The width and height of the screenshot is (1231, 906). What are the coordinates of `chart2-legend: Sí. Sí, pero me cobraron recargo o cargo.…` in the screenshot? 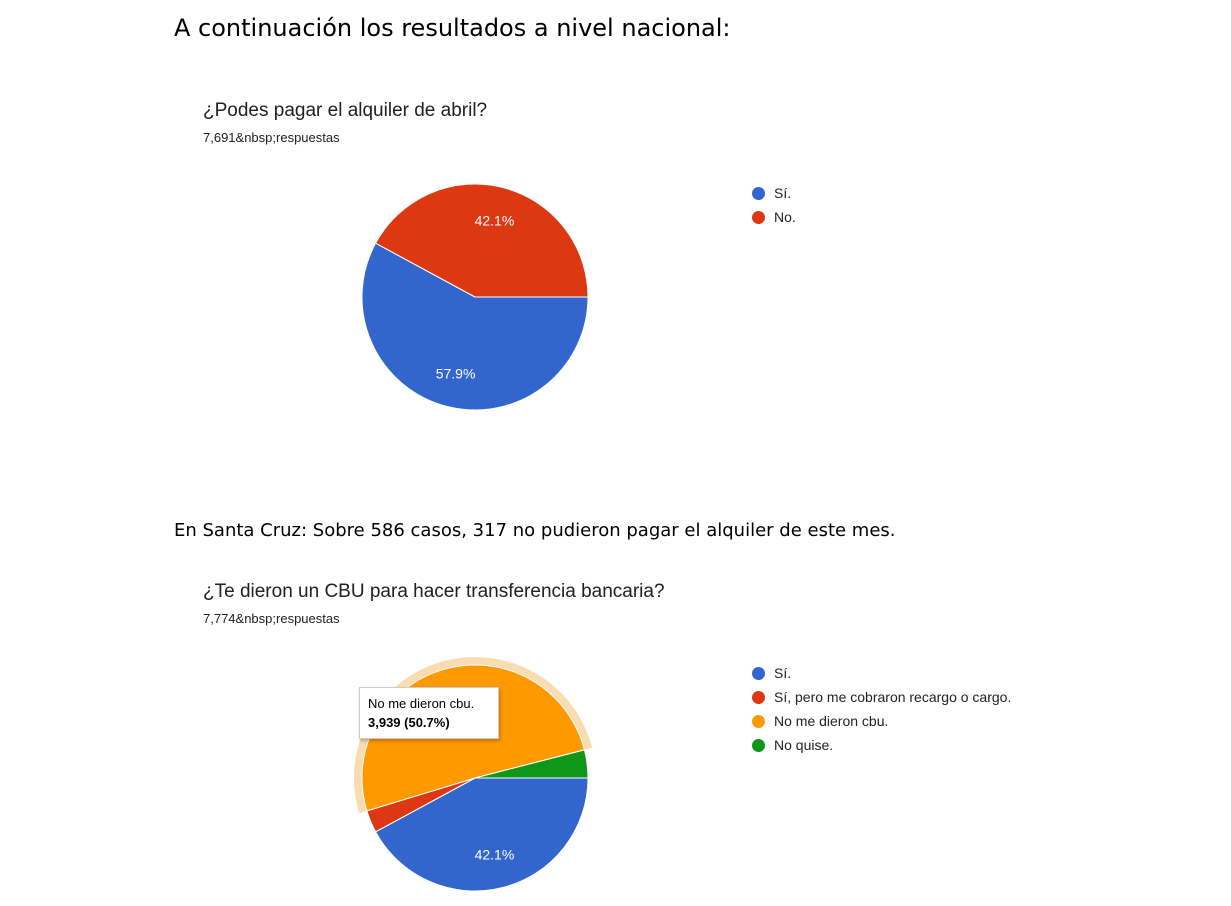 It's located at (881, 709).